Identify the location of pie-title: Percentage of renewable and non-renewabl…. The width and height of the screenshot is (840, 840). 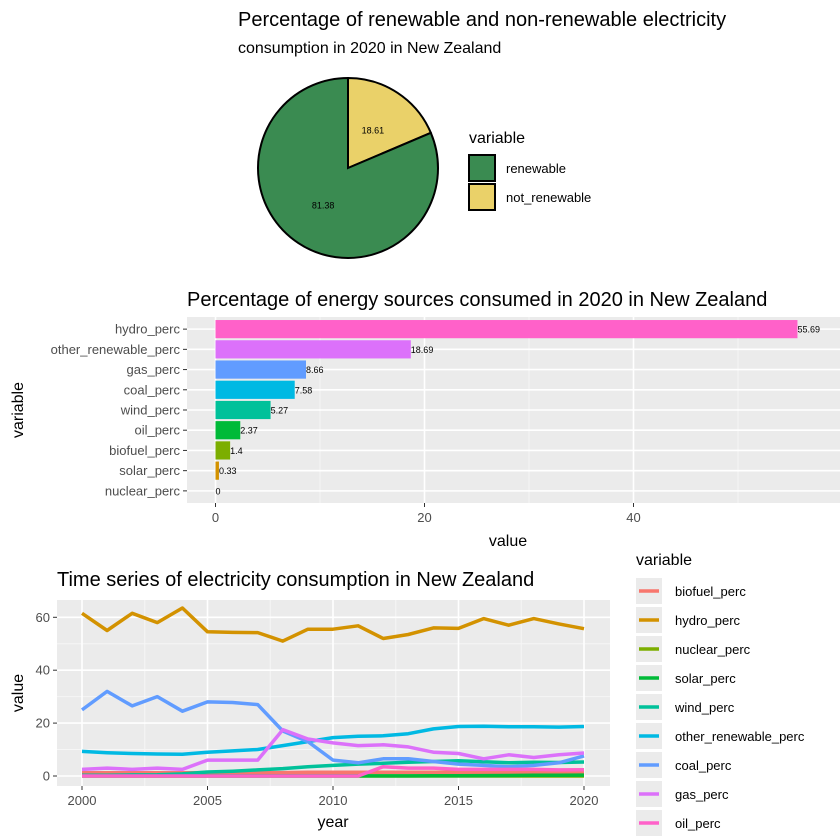
(482, 20).